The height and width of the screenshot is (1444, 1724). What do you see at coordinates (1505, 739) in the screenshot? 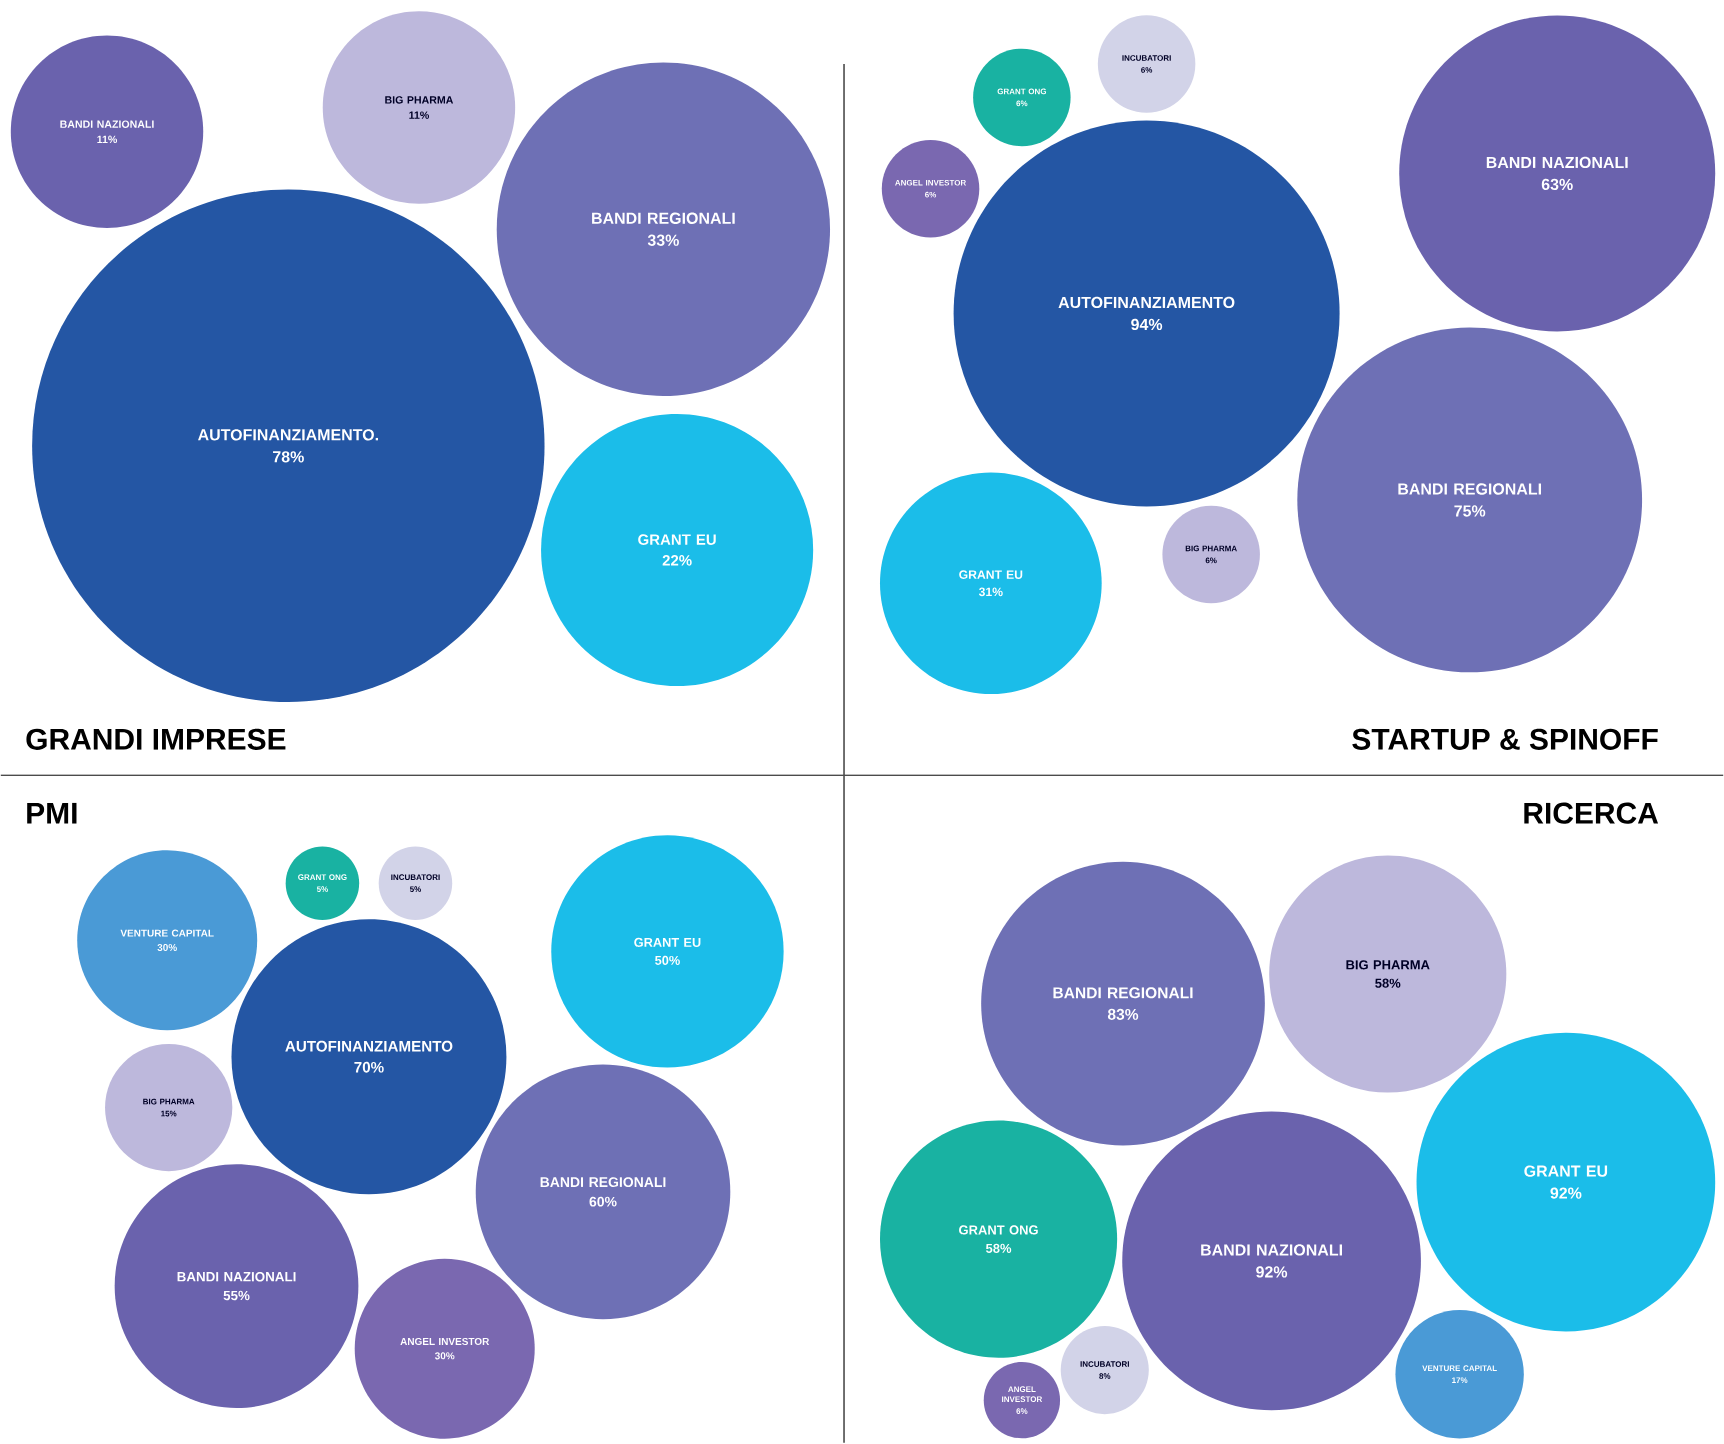
I see `text: STARTUP & SPINOFF` at bounding box center [1505, 739].